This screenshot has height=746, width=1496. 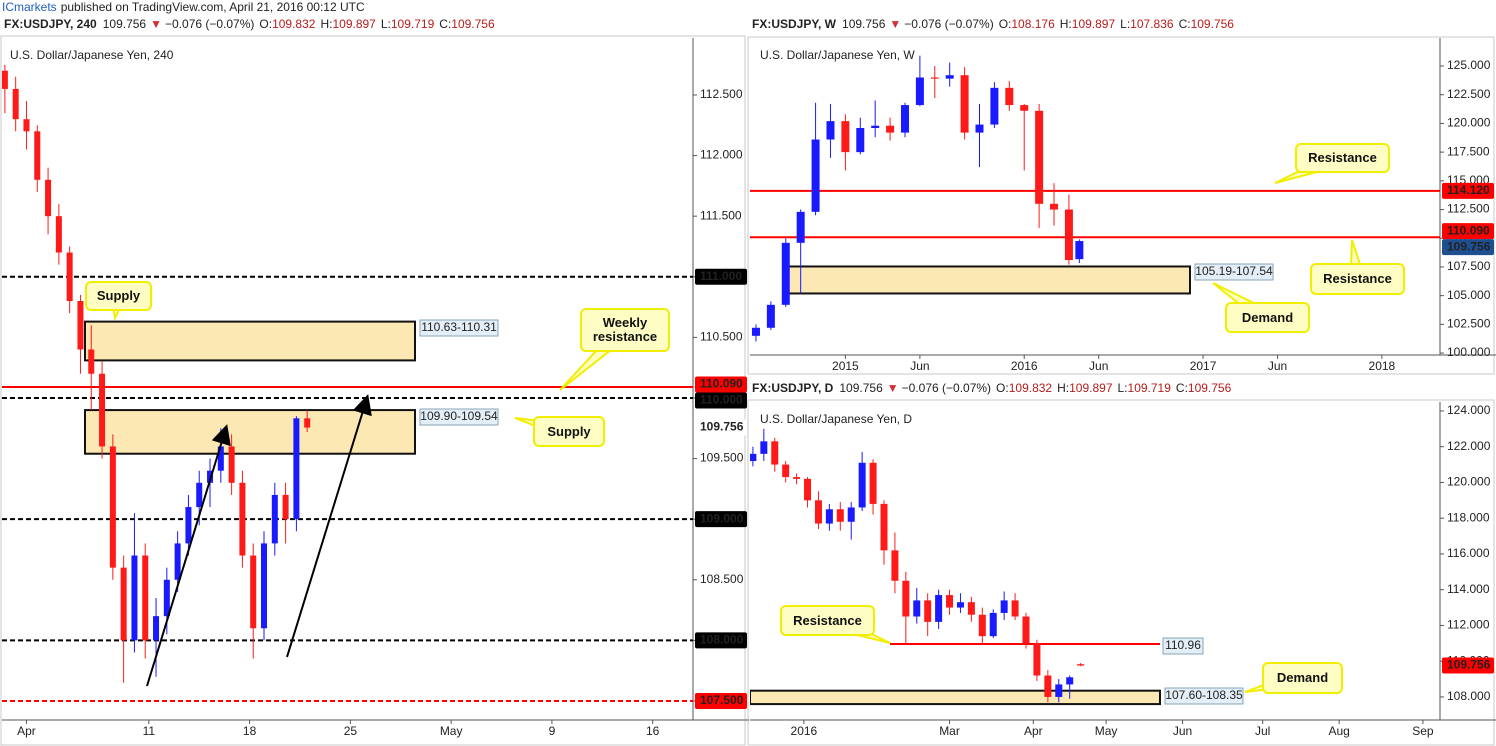 I want to click on y-tick-label: 118.000, so click(x=1468, y=517).